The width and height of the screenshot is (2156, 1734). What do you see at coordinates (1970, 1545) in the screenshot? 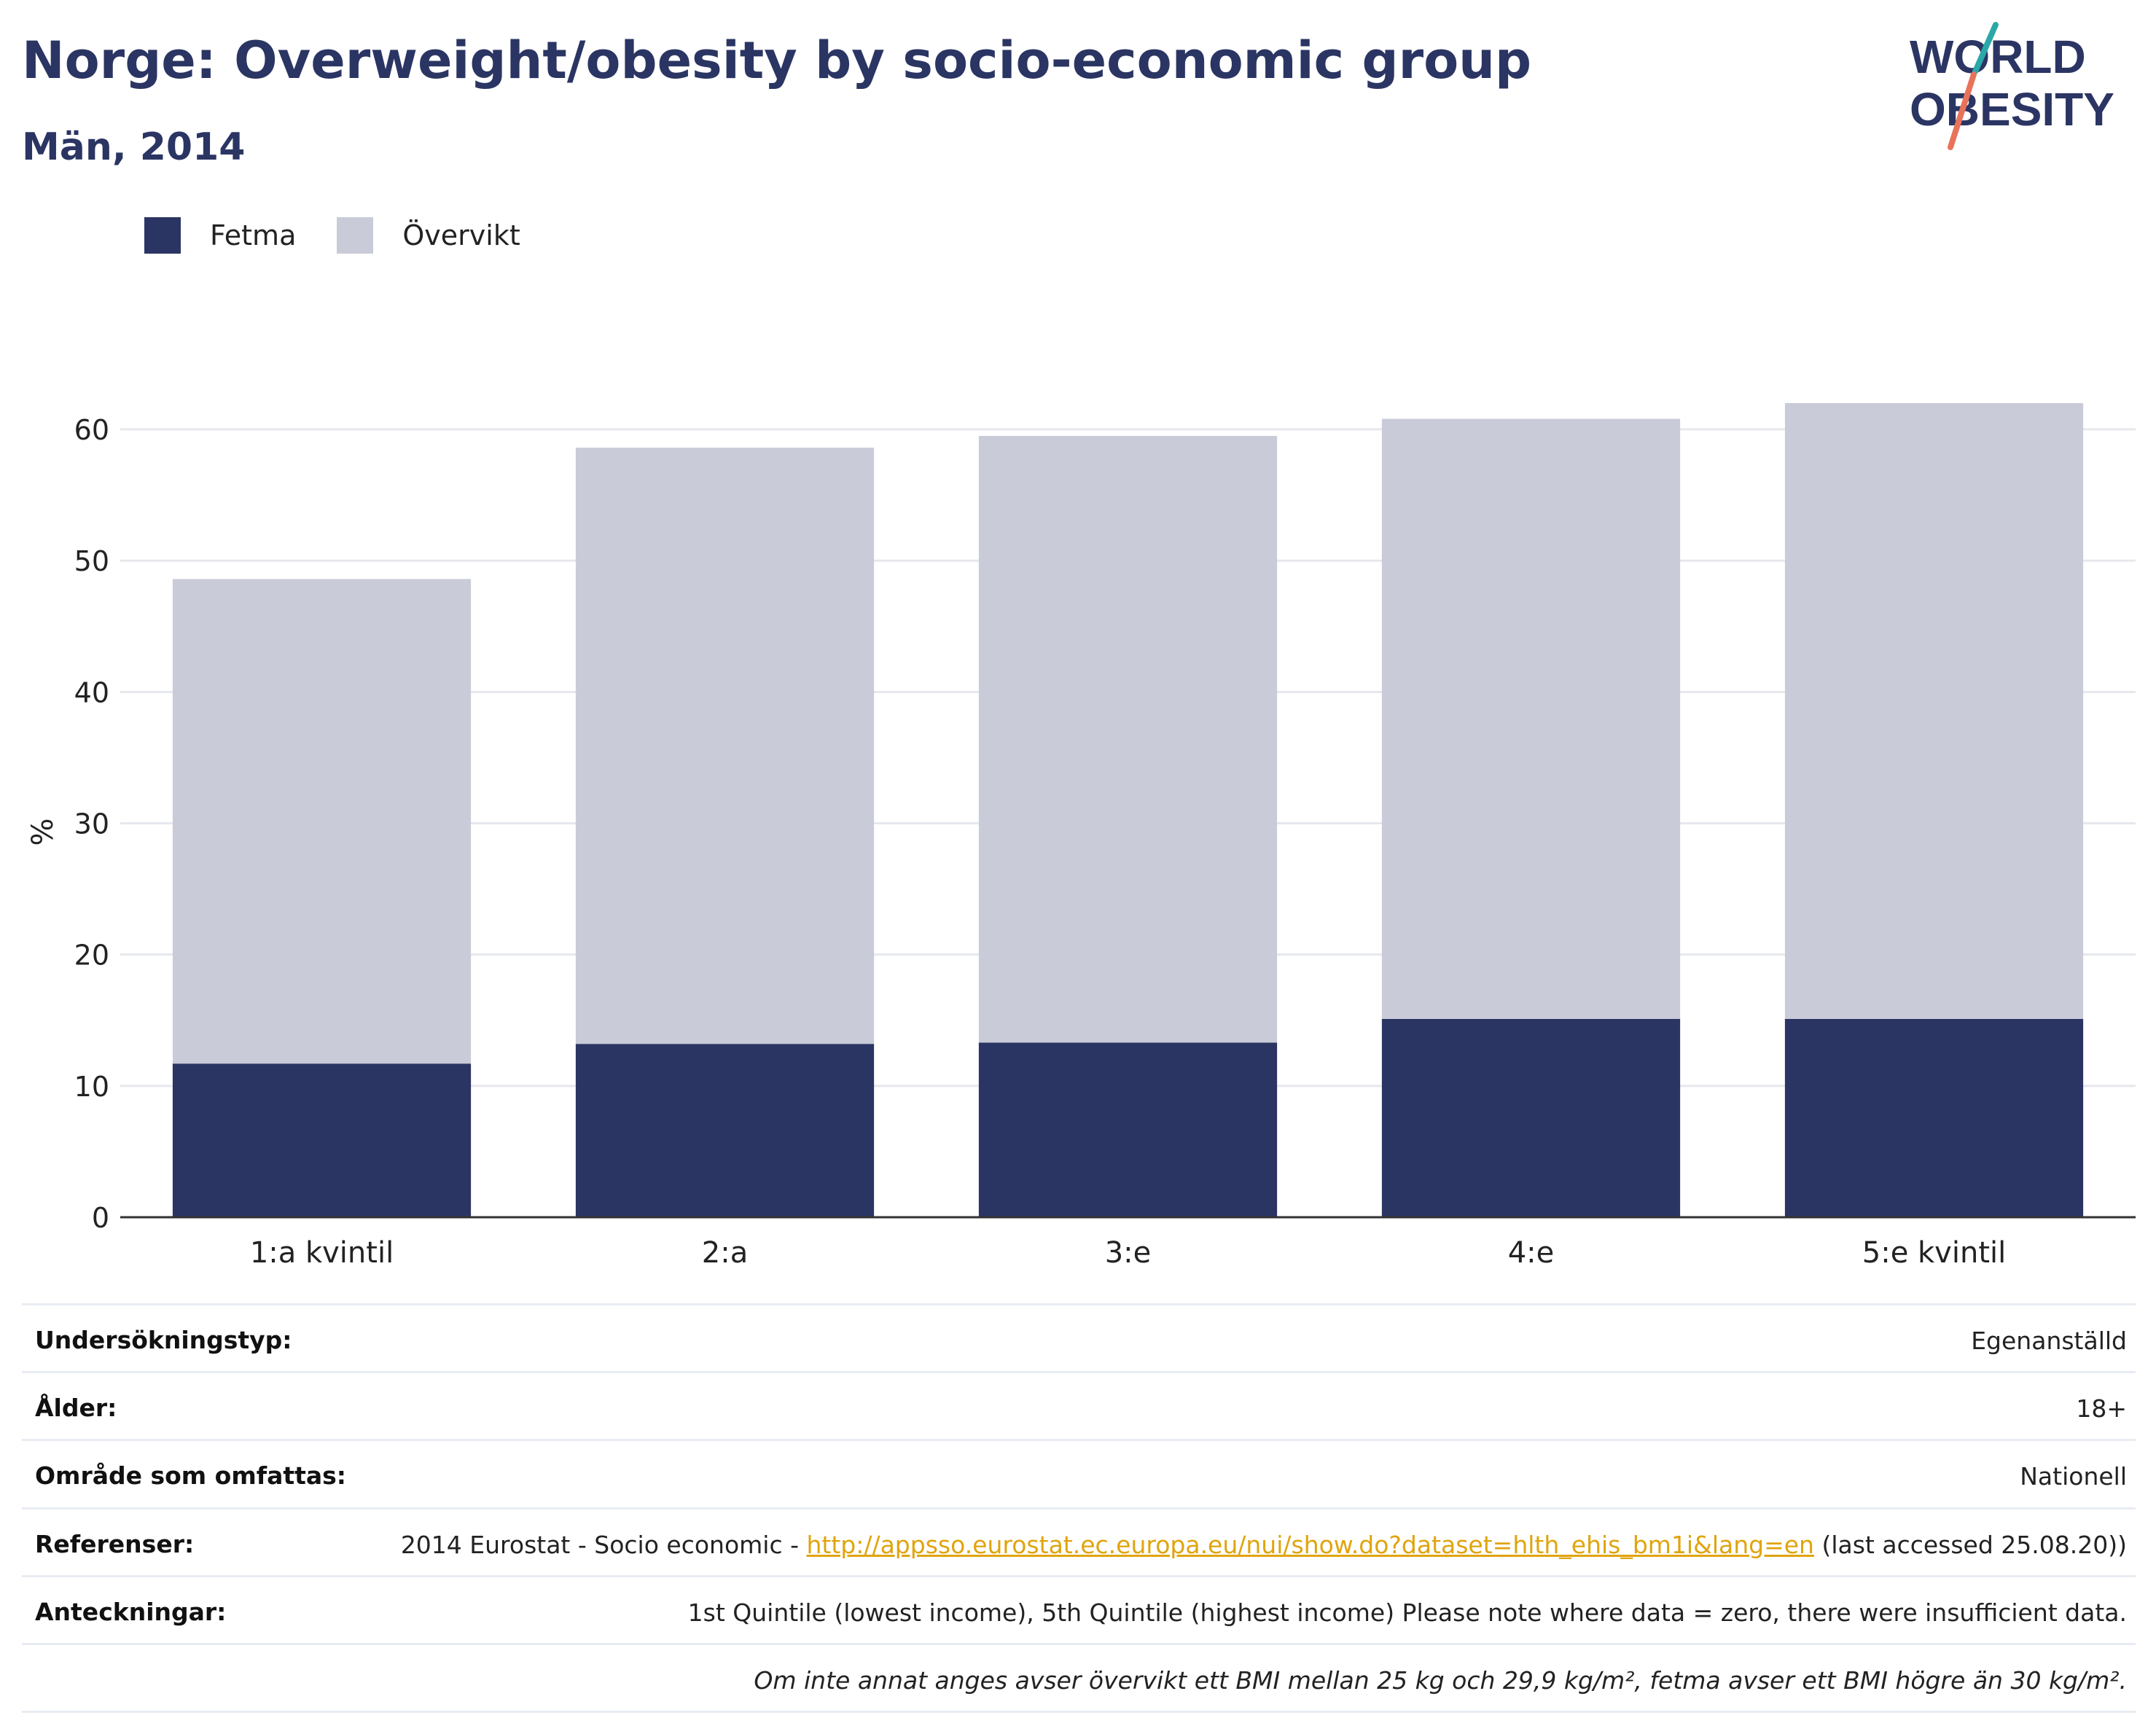
I see `references-suffix: (last accessed 25.08.20))` at bounding box center [1970, 1545].